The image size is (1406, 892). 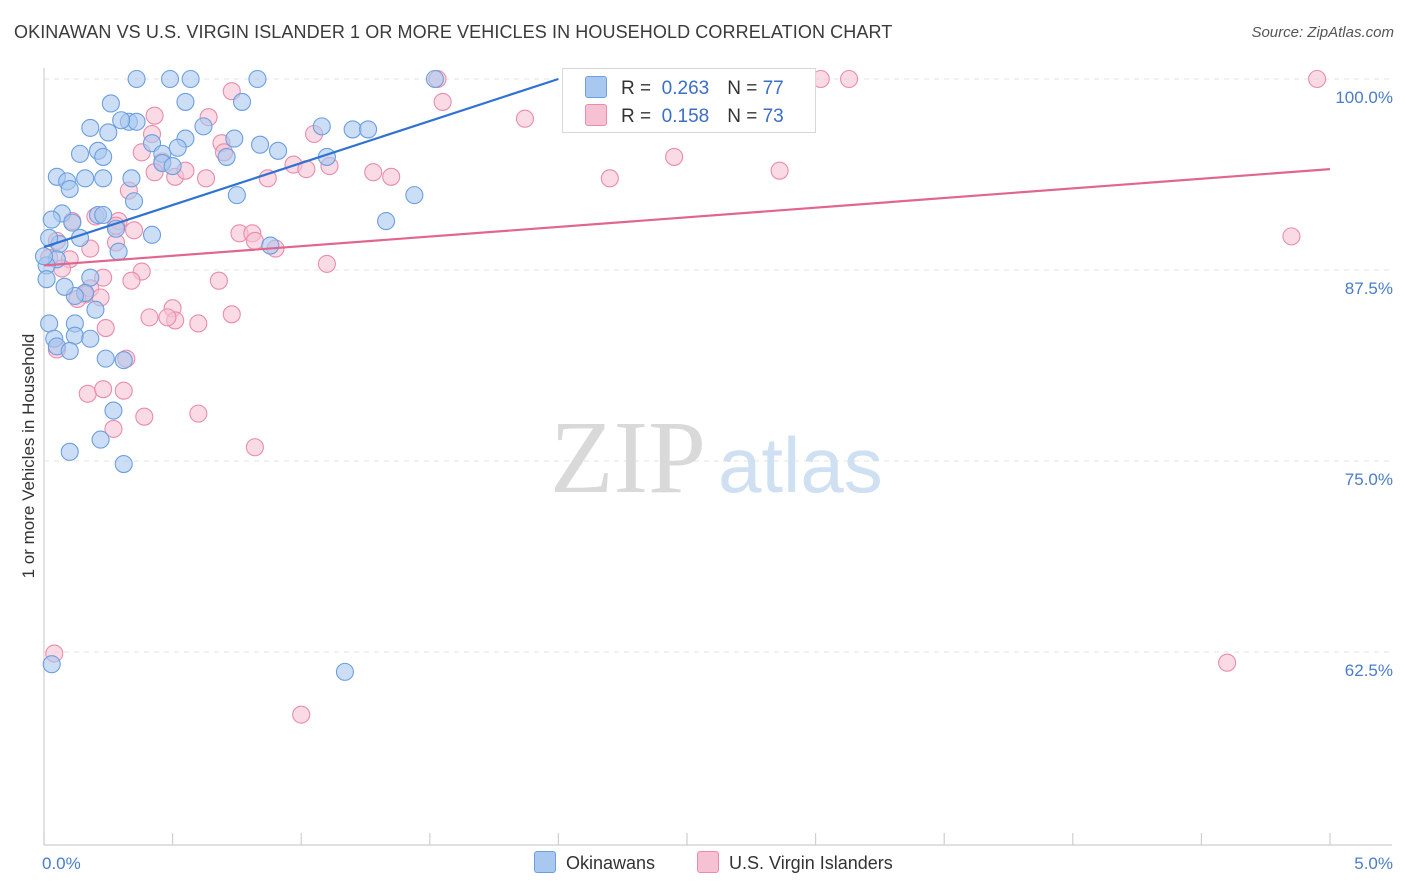 I want to click on x-tick-label: 5.0%, so click(x=1373, y=863).